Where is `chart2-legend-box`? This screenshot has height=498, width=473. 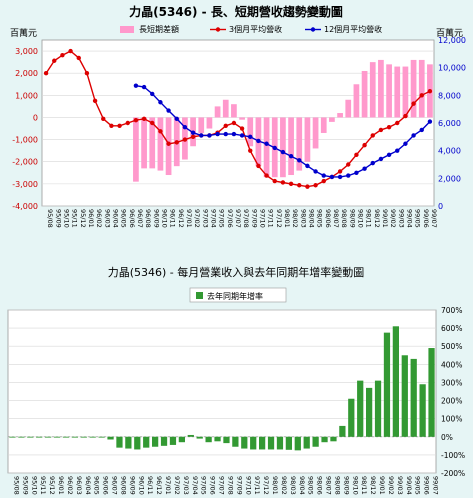 chart2-legend-box is located at coordinates (238, 295).